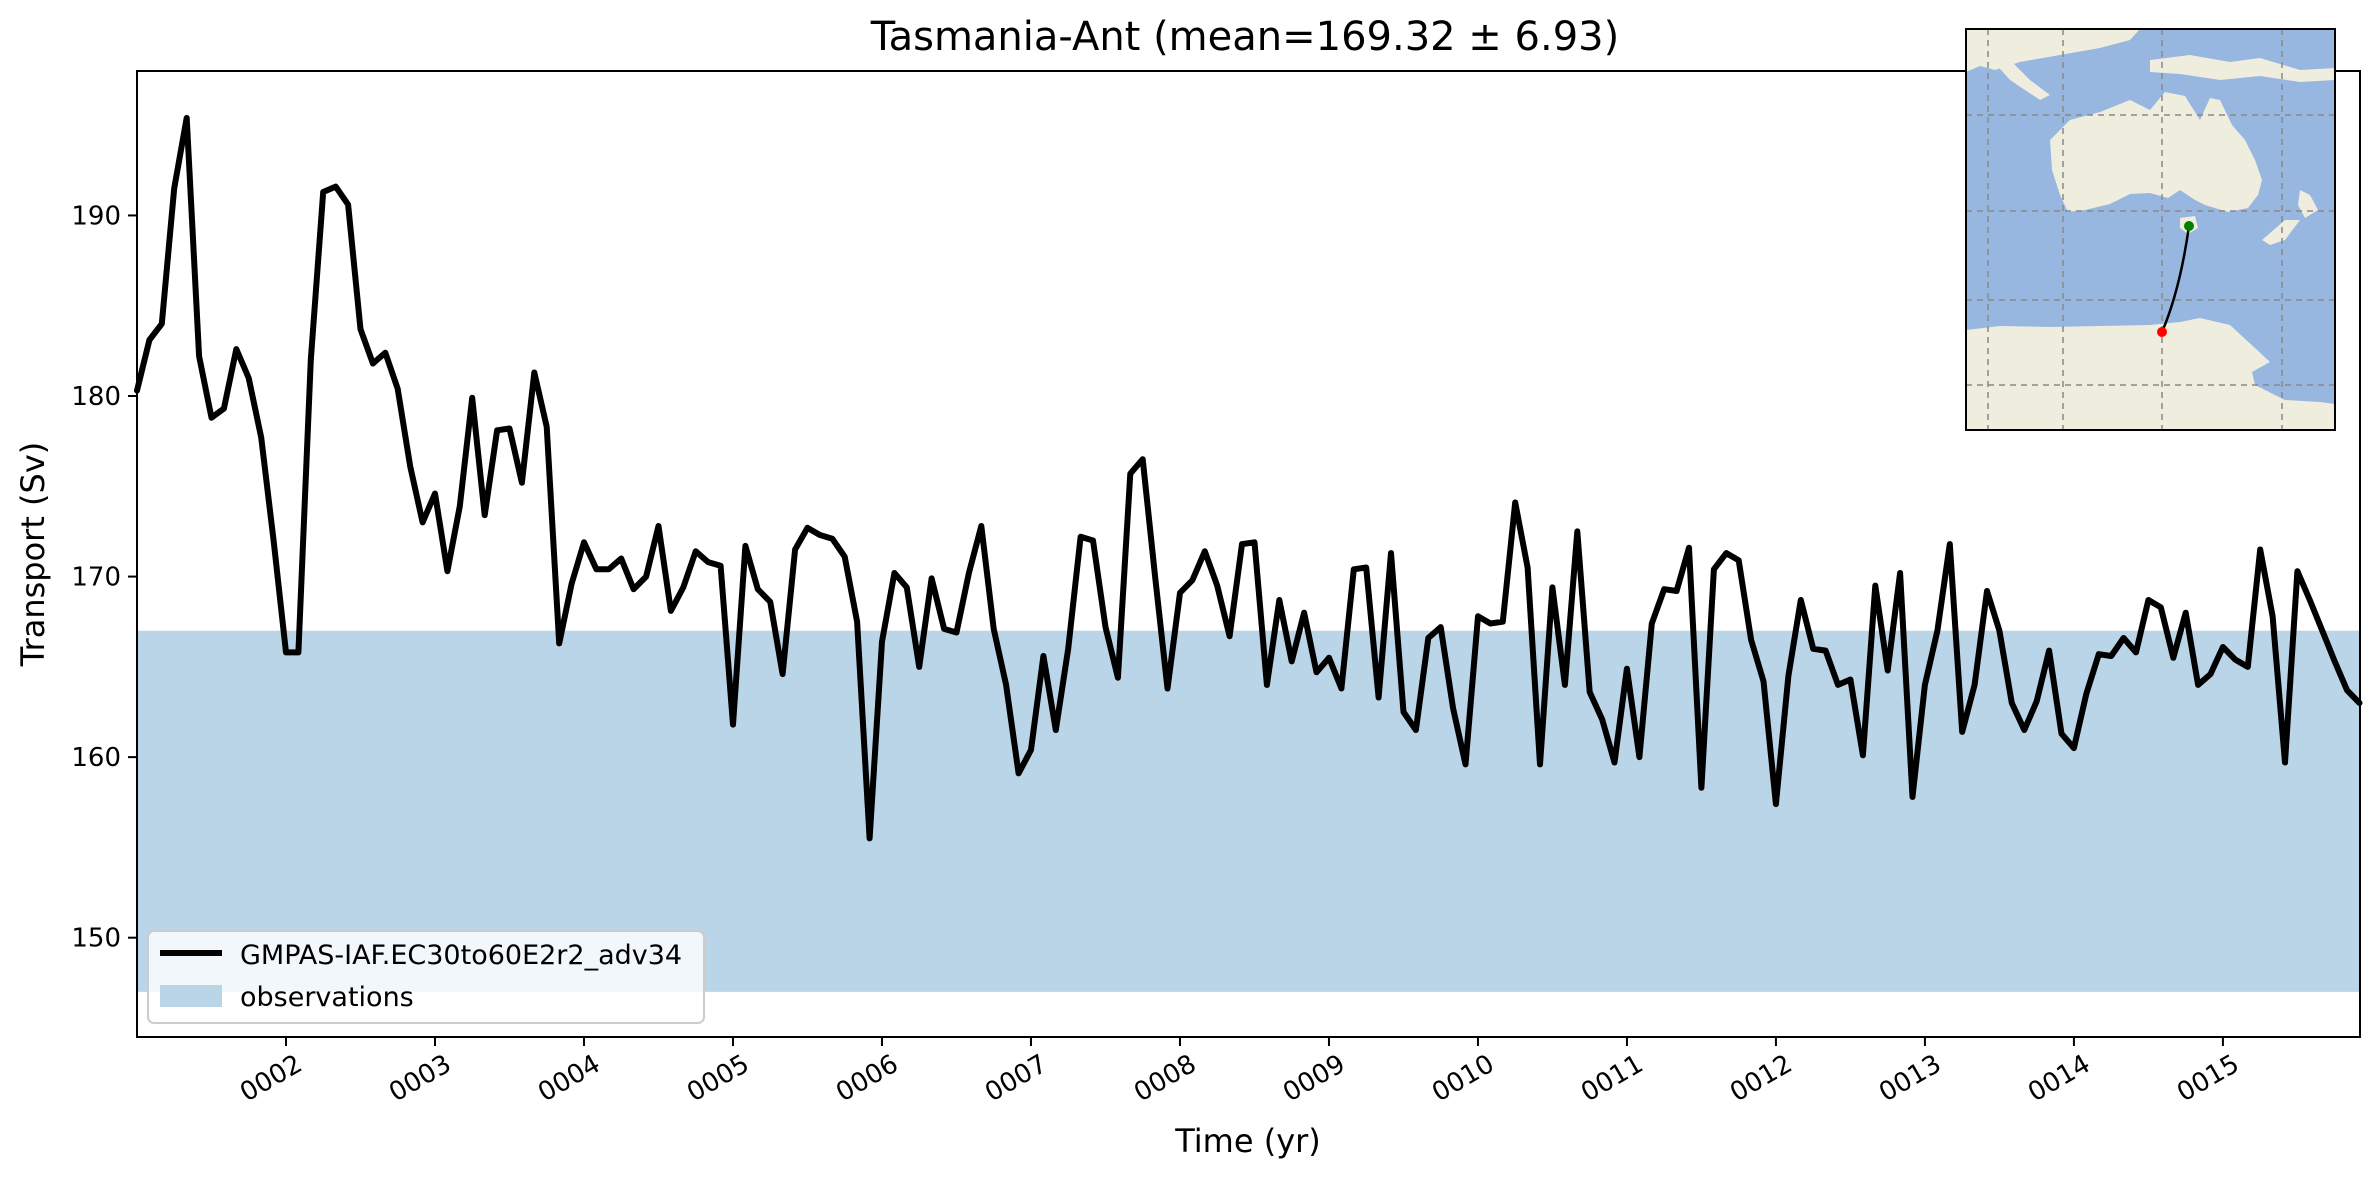  What do you see at coordinates (191, 996) in the screenshot?
I see `legend-band-swatch` at bounding box center [191, 996].